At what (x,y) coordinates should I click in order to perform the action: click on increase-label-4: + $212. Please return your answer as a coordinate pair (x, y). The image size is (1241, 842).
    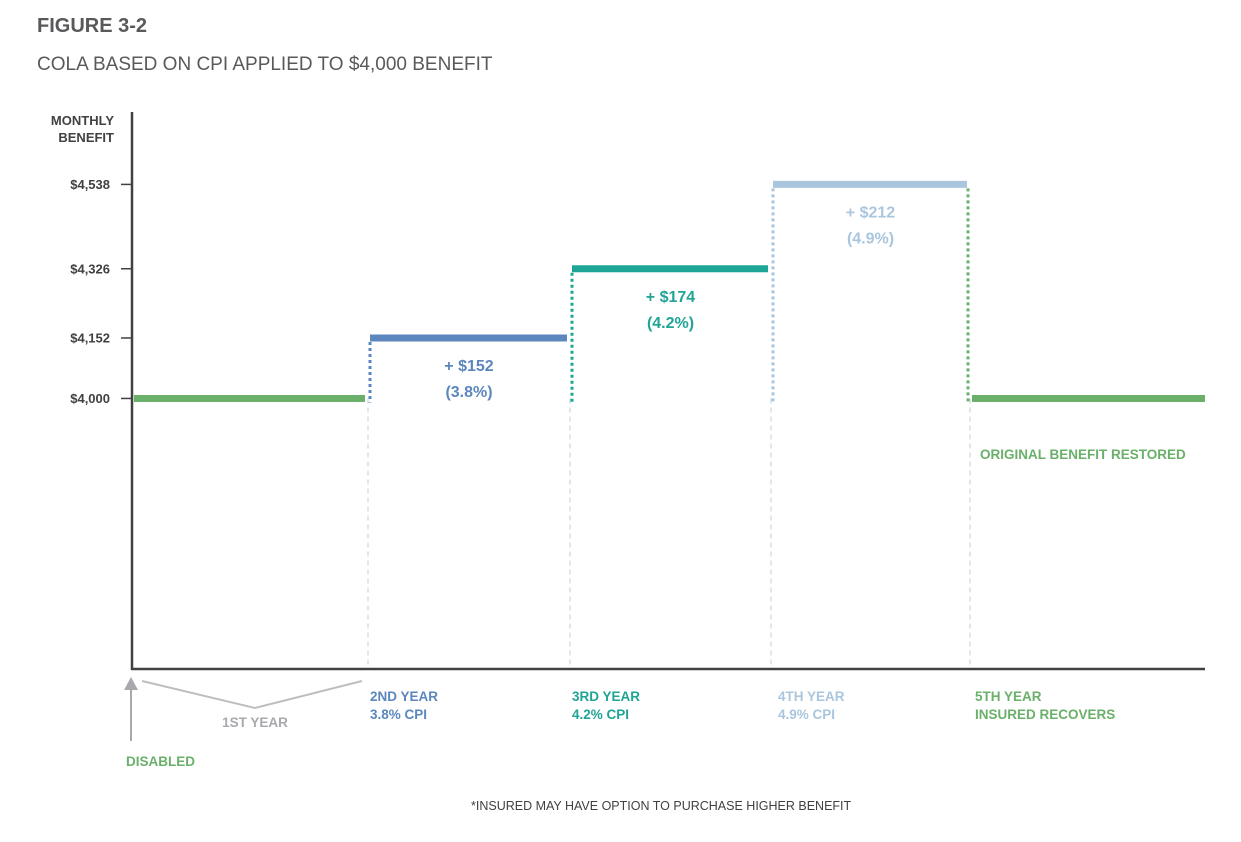
    Looking at the image, I should click on (870, 212).